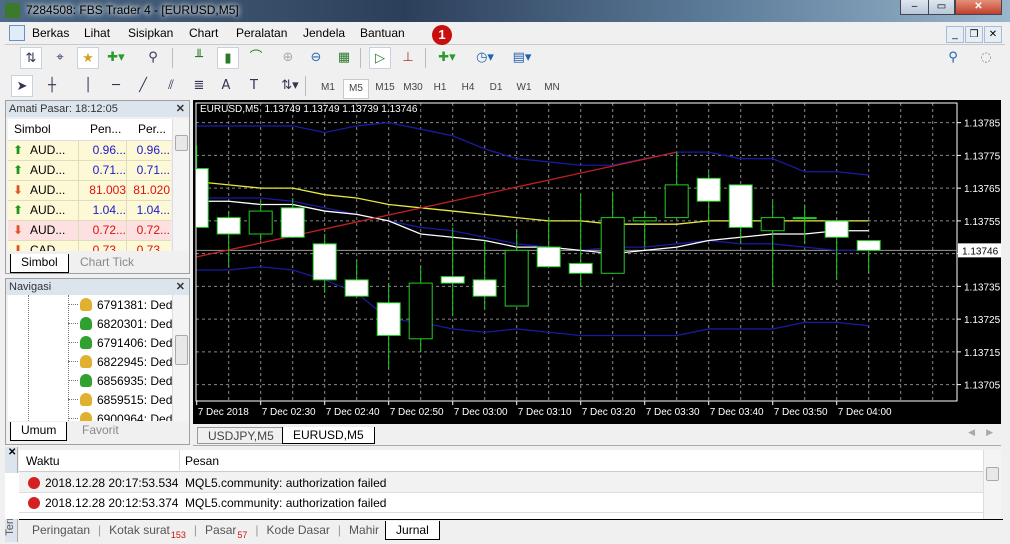 Image resolution: width=1010 pixels, height=544 pixels. What do you see at coordinates (298, 530) in the screenshot?
I see `terminal-tab-kode-dasar: Kode Dasar` at bounding box center [298, 530].